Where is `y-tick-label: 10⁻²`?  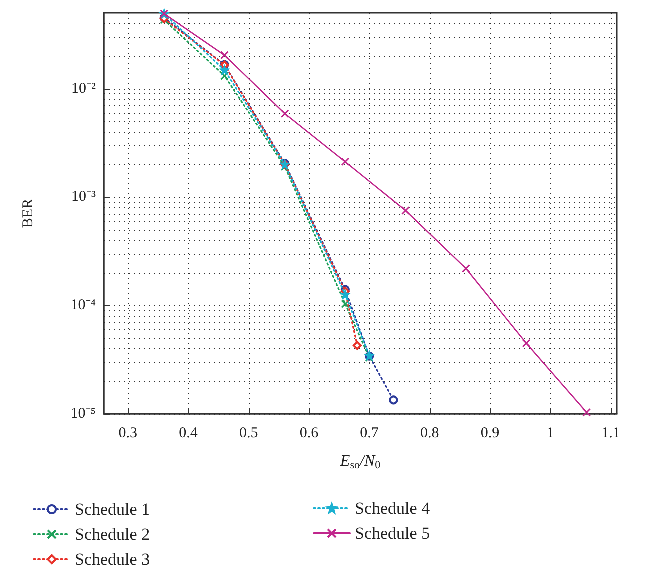
y-tick-label: 10⁻² is located at coordinates (84, 88).